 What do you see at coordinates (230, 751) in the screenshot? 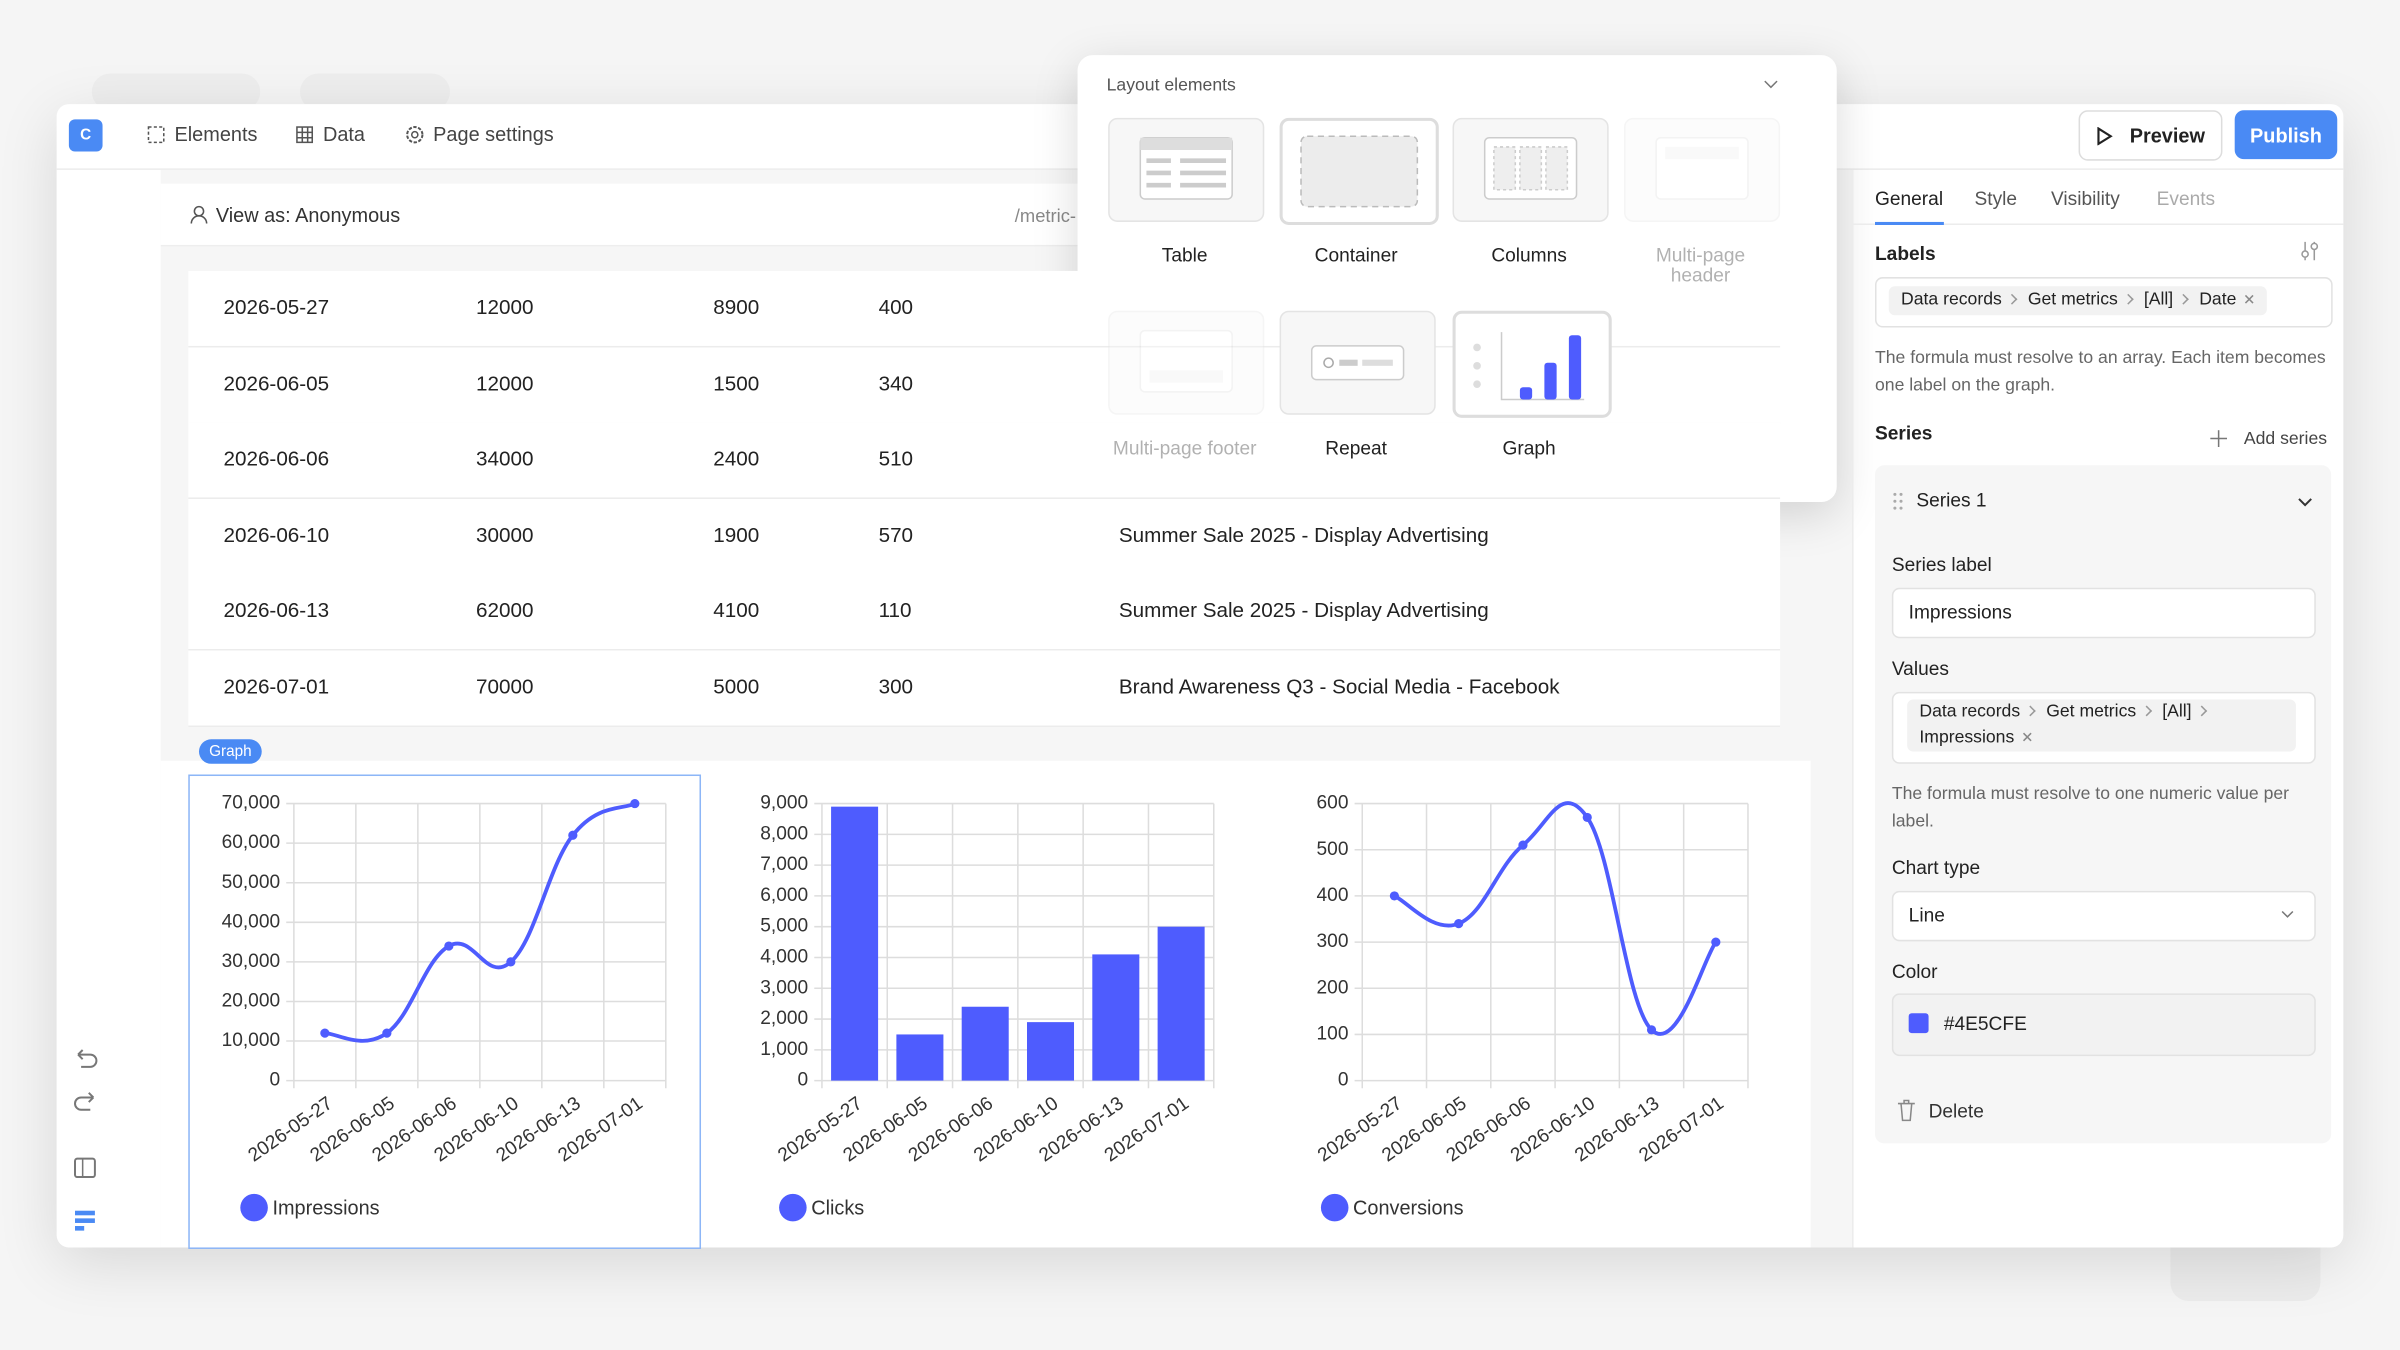
I see `graph-badge: Graph` at bounding box center [230, 751].